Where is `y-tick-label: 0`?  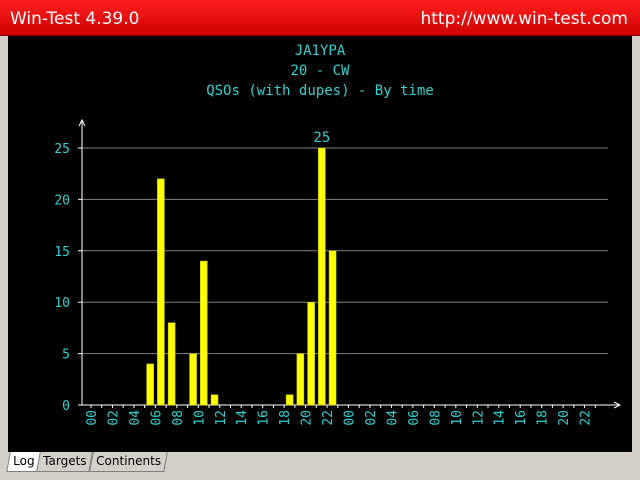
y-tick-label: 0 is located at coordinates (66, 406).